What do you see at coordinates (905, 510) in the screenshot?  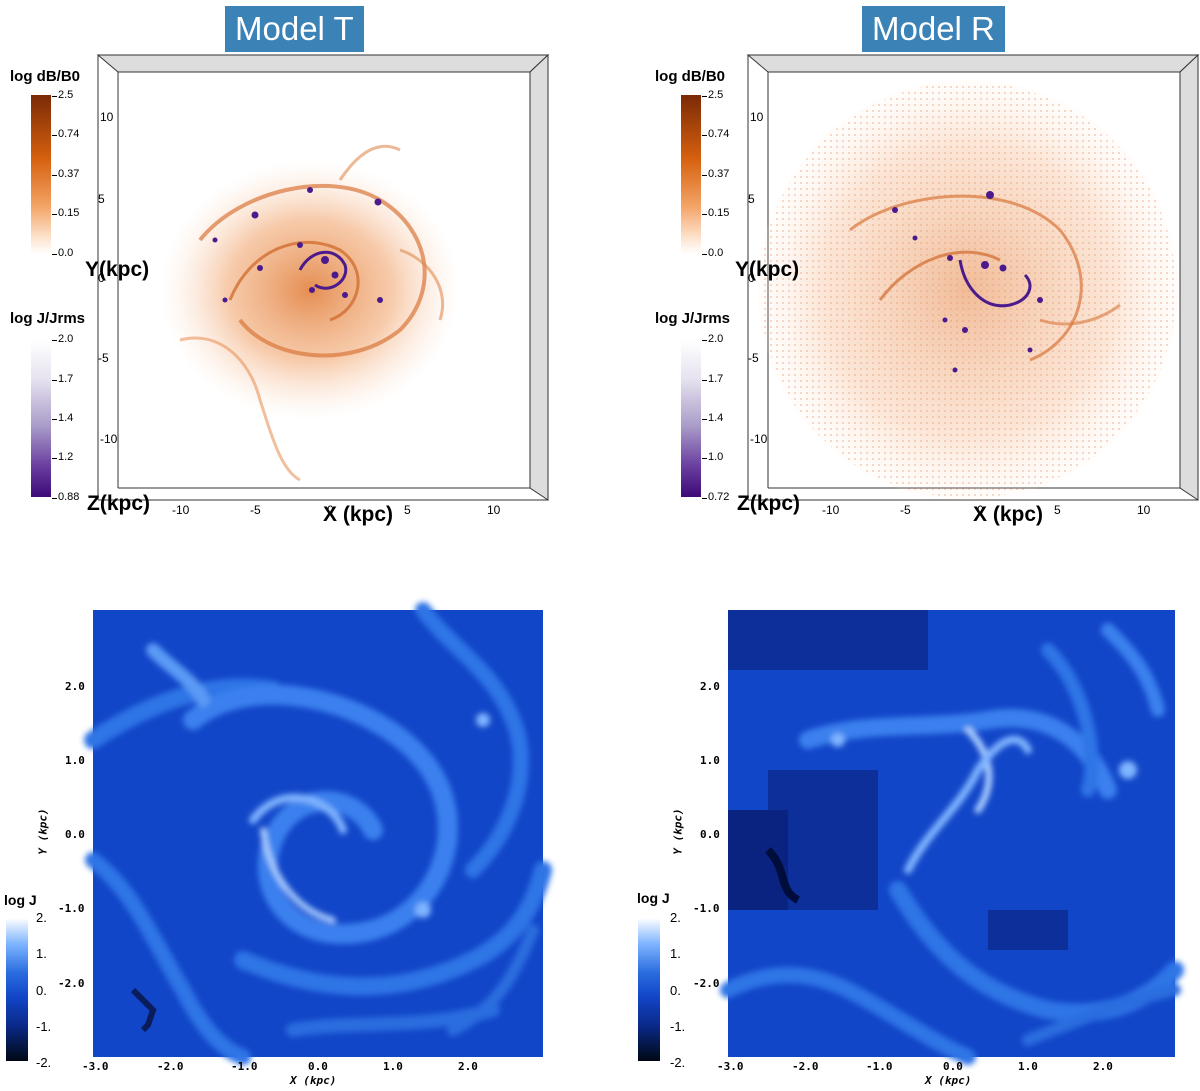 I see `model-r-x-tick: -5` at bounding box center [905, 510].